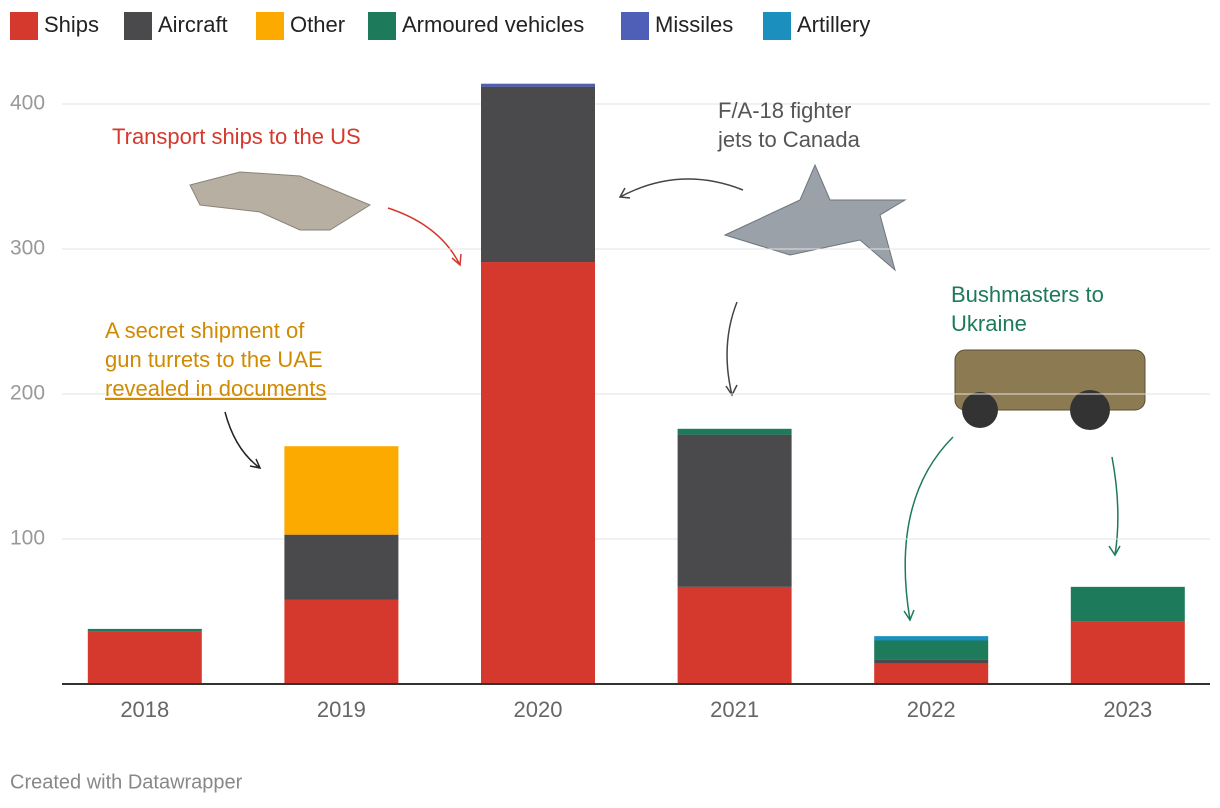 This screenshot has width=1220, height=808. What do you see at coordinates (931, 709) in the screenshot?
I see `x-tick-label: 2022` at bounding box center [931, 709].